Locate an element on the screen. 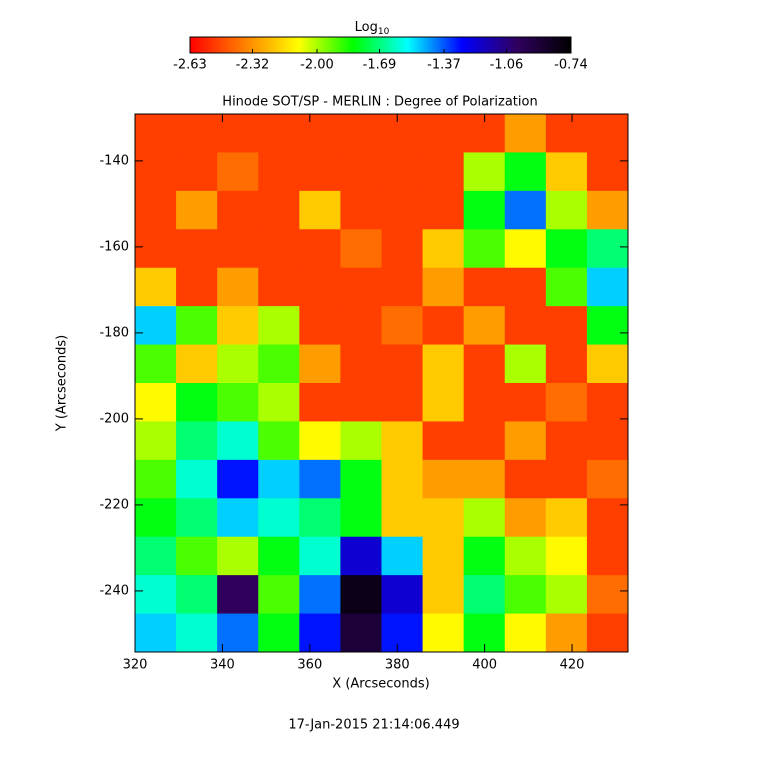  colorbar-label: Log10 is located at coordinates (372, 28).